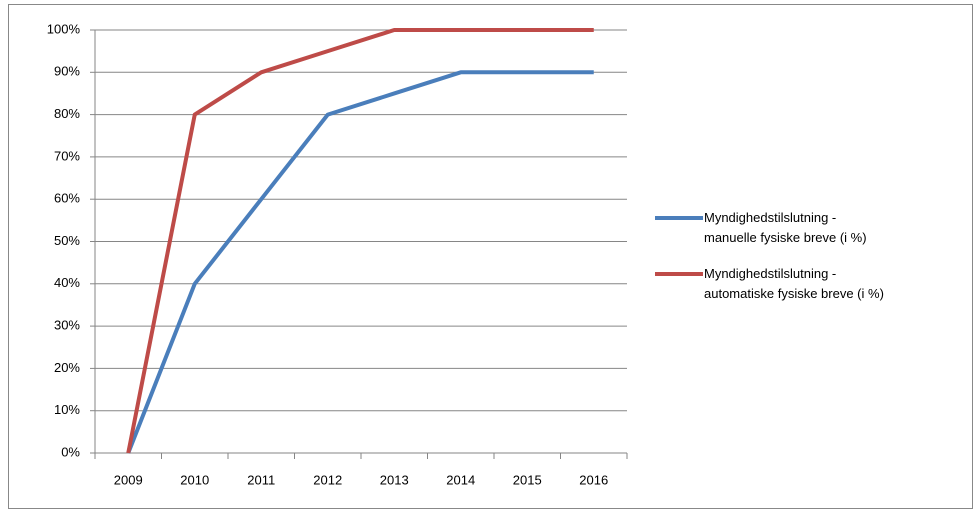 The image size is (974, 510). What do you see at coordinates (128, 479) in the screenshot?
I see `x-tick-label: 2009` at bounding box center [128, 479].